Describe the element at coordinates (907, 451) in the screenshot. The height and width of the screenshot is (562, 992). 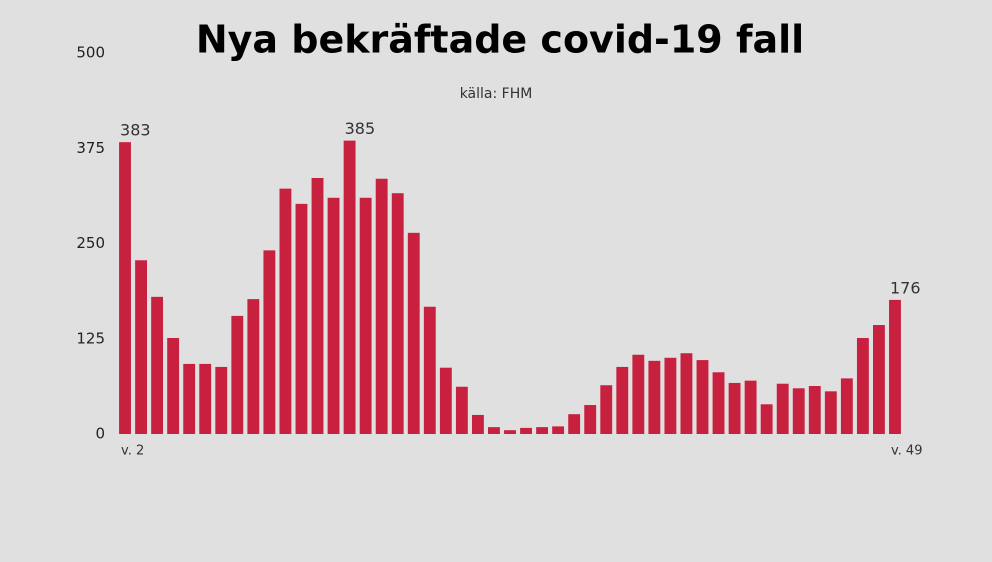
I see `x-tick-label: v. 49` at that location.